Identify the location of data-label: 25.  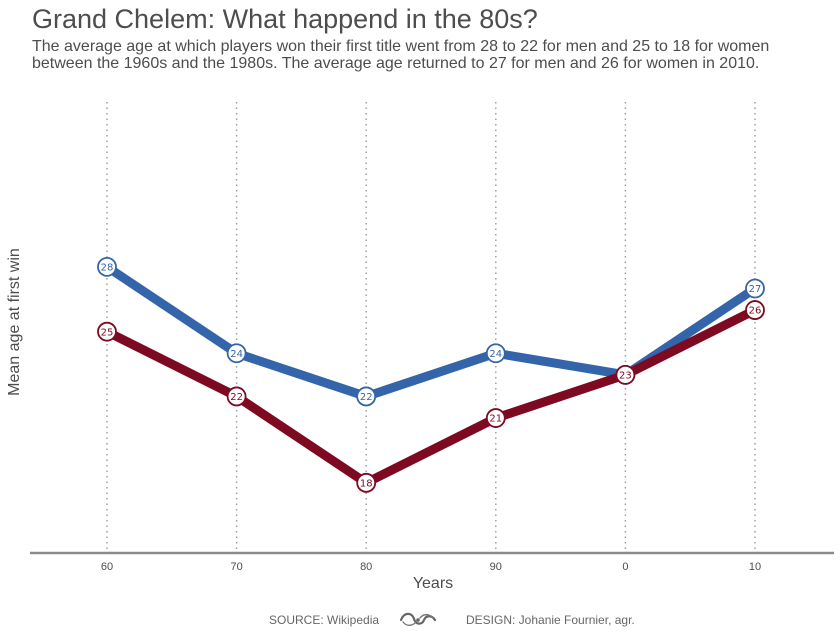
(107, 332).